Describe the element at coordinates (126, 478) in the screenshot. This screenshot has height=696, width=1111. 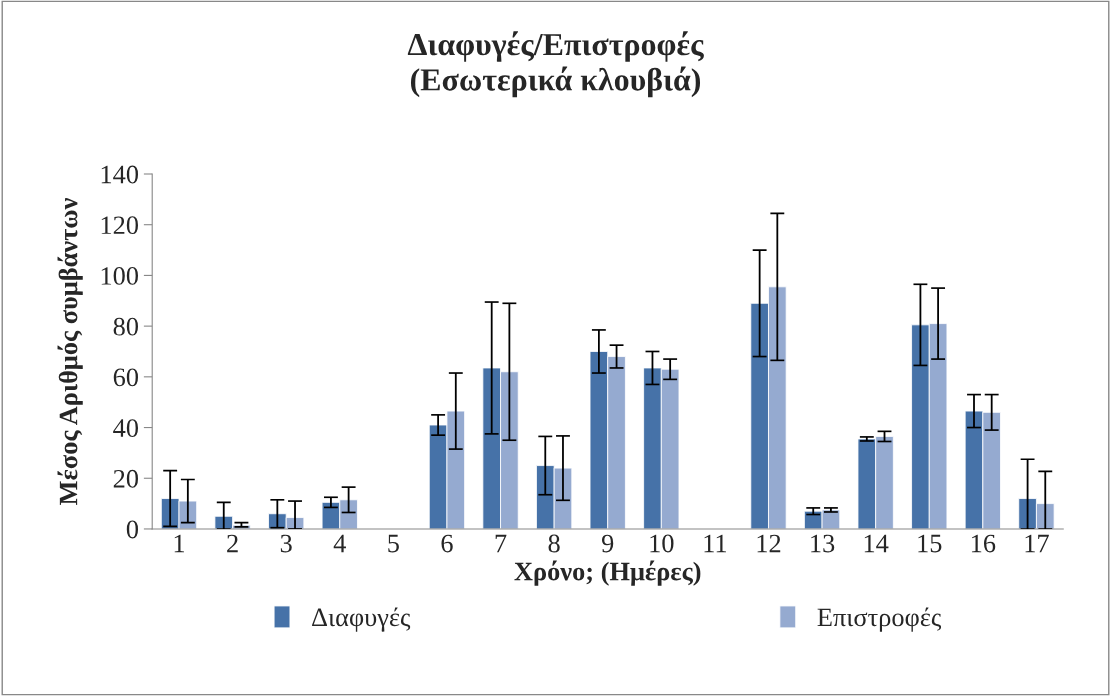
I see `y-tick-label: 20` at that location.